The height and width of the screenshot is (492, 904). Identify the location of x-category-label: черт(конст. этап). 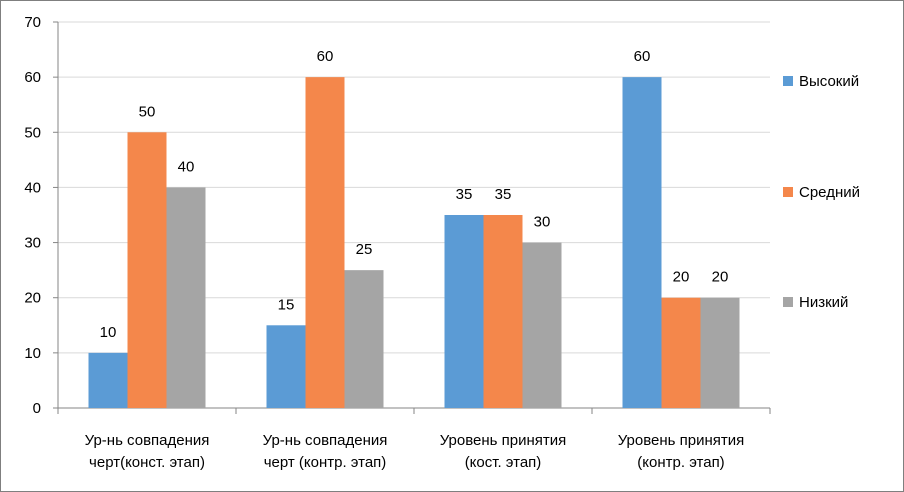
(147, 462).